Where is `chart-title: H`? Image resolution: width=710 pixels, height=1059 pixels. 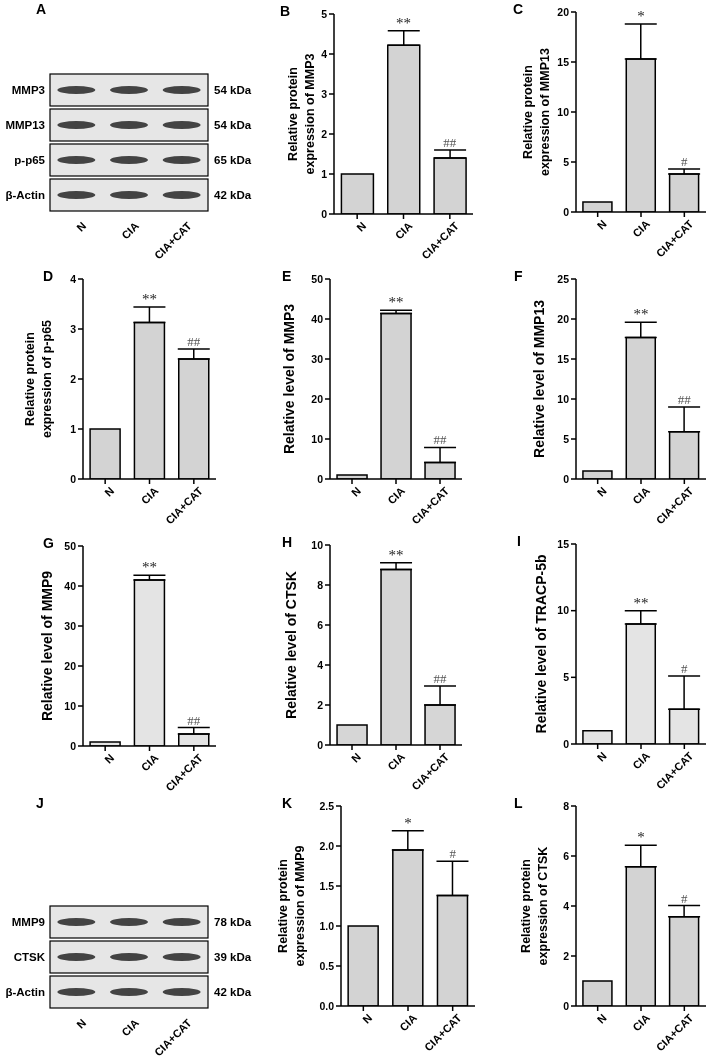
chart-title: H is located at coordinates (287, 542).